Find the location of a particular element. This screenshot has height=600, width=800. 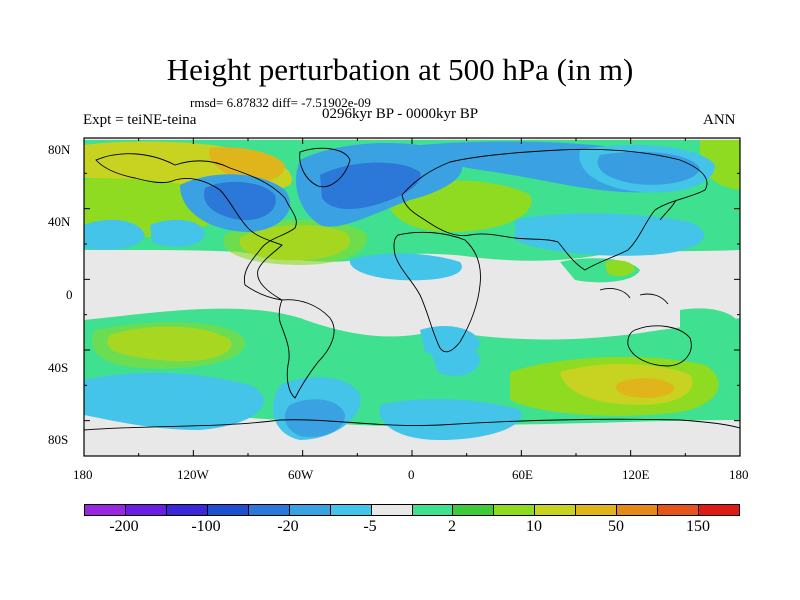

coastline-greenland is located at coordinates (325, 167).